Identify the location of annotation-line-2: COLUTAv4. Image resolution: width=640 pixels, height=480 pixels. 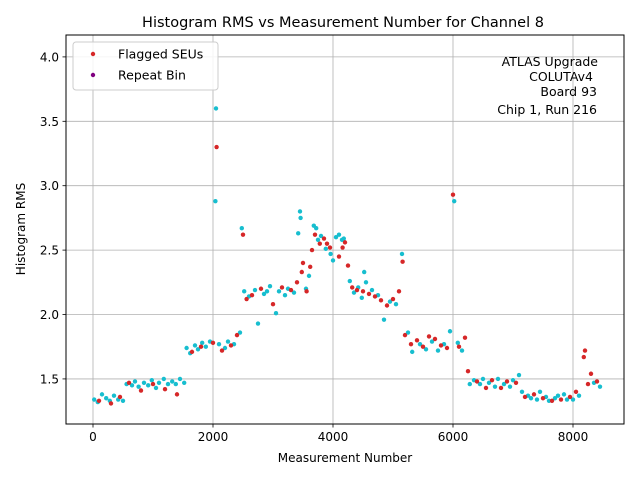
(561, 76).